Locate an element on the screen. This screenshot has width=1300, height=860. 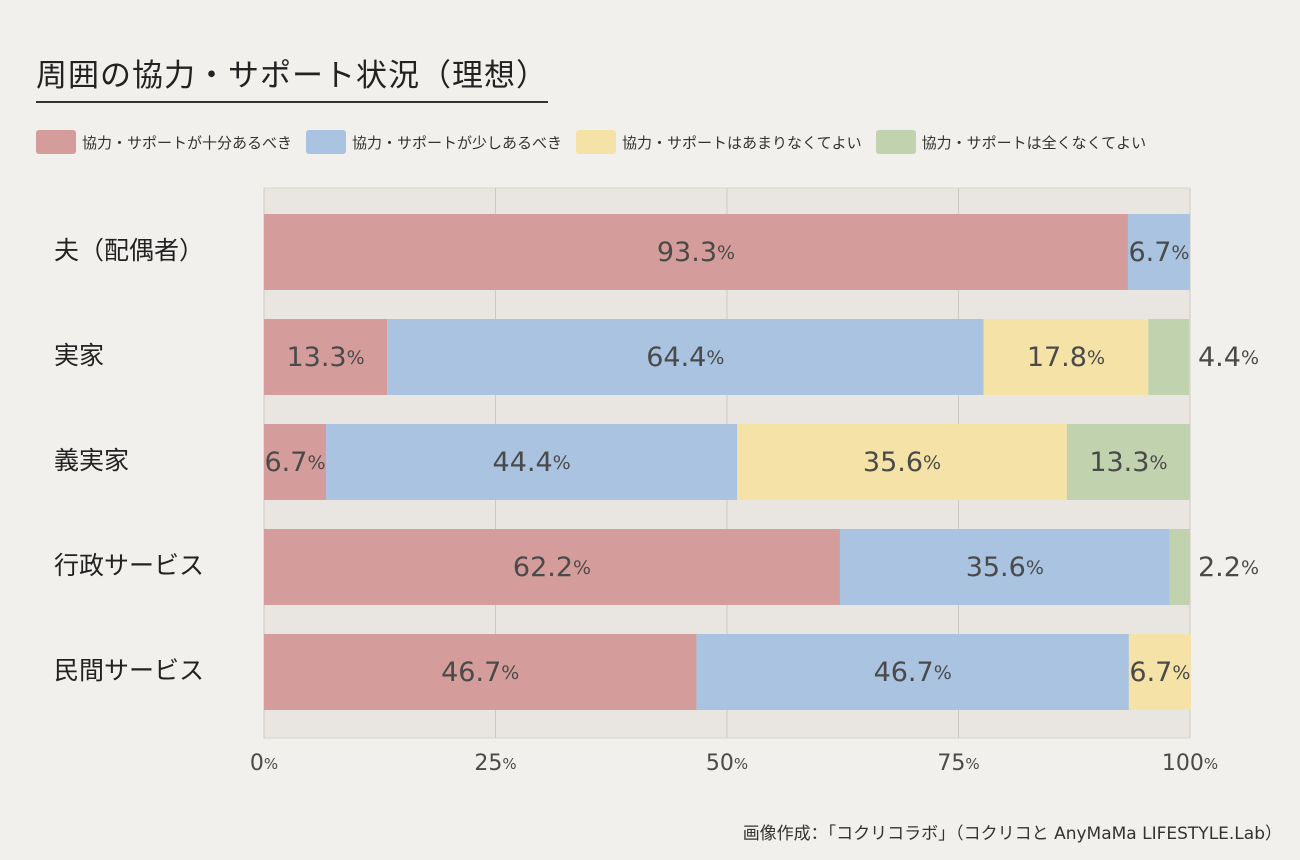
category-label-4: 民間サービス is located at coordinates (129, 670).